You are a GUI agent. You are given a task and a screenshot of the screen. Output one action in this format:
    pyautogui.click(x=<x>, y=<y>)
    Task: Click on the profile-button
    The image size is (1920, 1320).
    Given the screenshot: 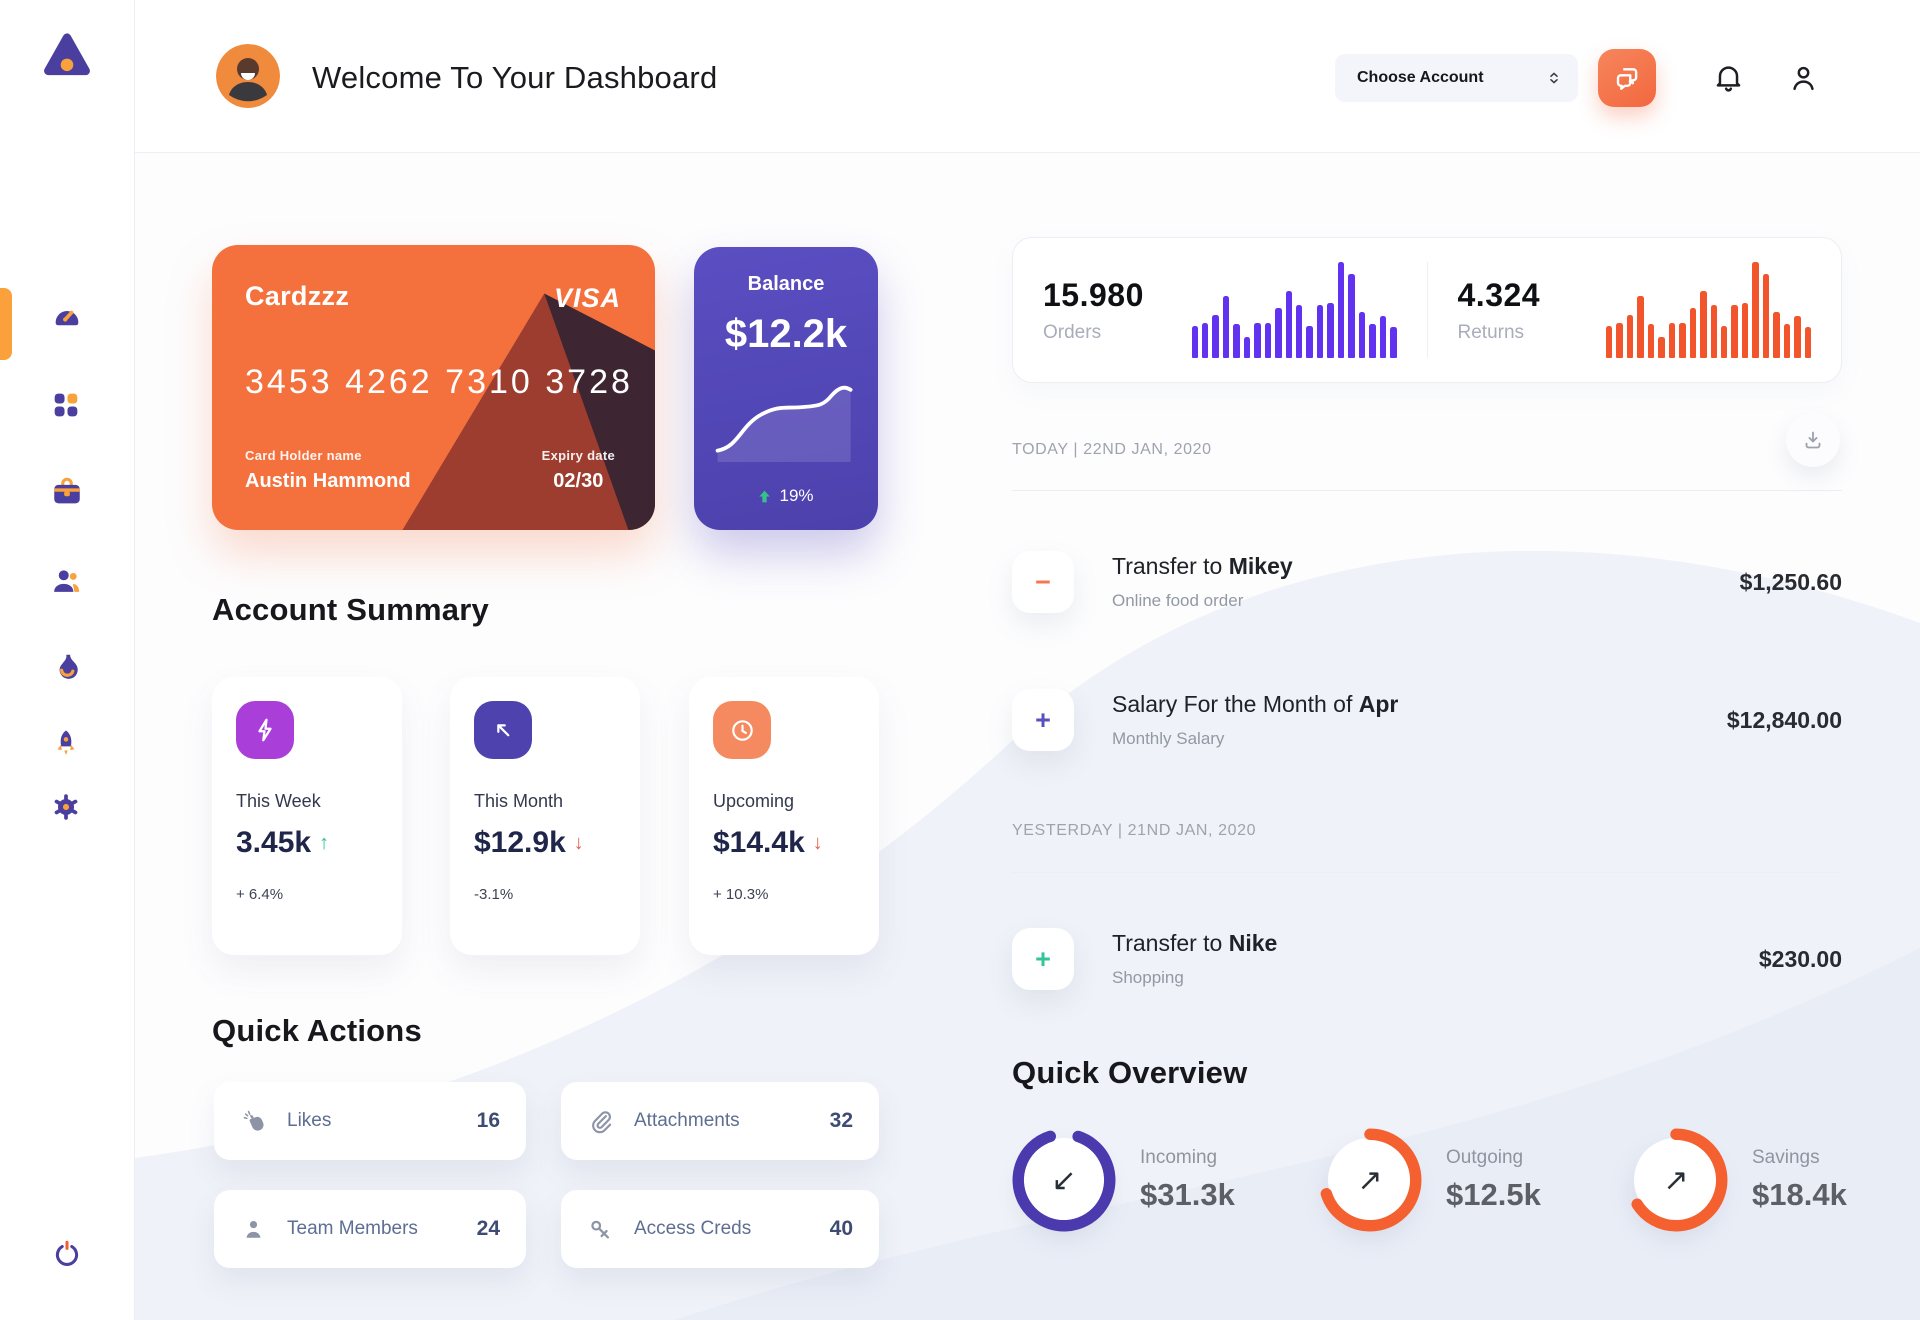 What is the action you would take?
    pyautogui.click(x=1803, y=78)
    